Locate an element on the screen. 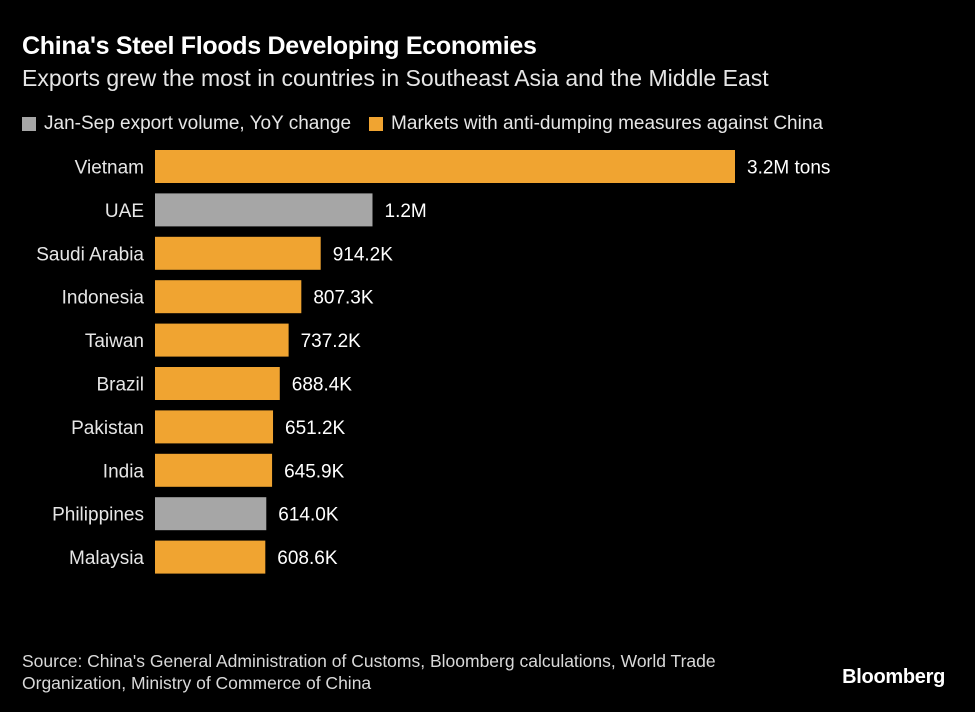  category-label-pakistan: Pakistan is located at coordinates (107, 428).